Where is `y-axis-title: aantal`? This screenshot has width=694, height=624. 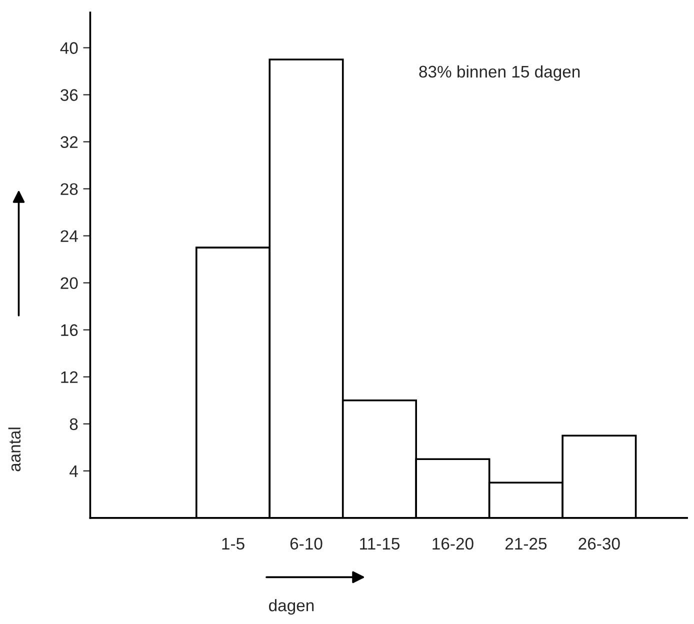 y-axis-title: aantal is located at coordinates (14, 450).